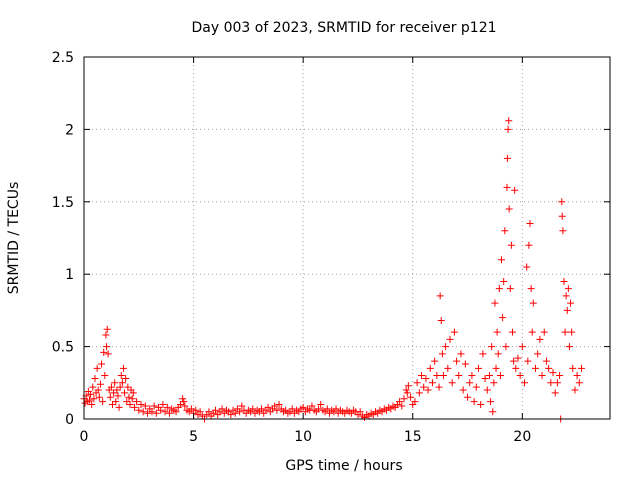  I want to click on y-tick-label: 2.5, so click(63, 58).